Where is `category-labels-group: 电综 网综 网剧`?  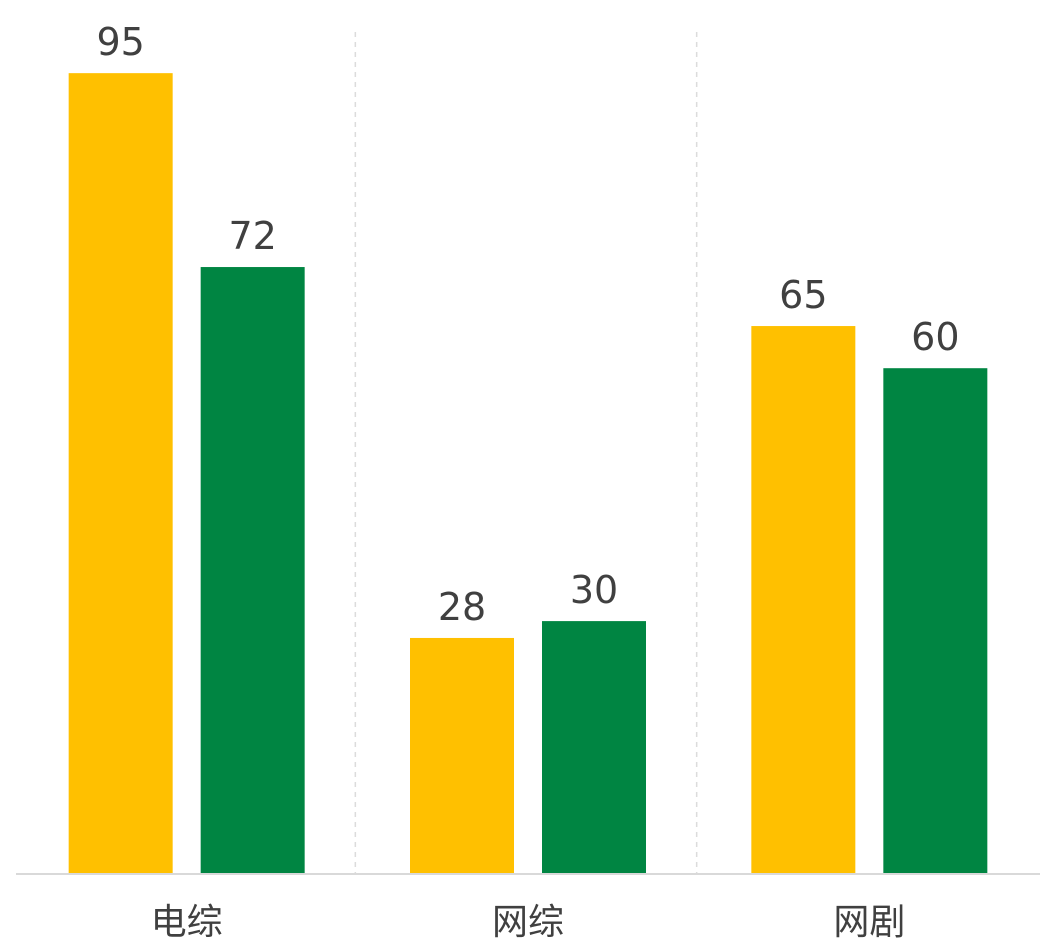 category-labels-group: 电综 网综 网剧 is located at coordinates (528, 922).